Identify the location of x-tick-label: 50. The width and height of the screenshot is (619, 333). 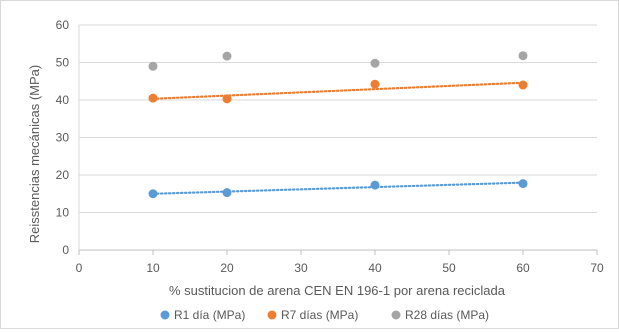
(449, 268).